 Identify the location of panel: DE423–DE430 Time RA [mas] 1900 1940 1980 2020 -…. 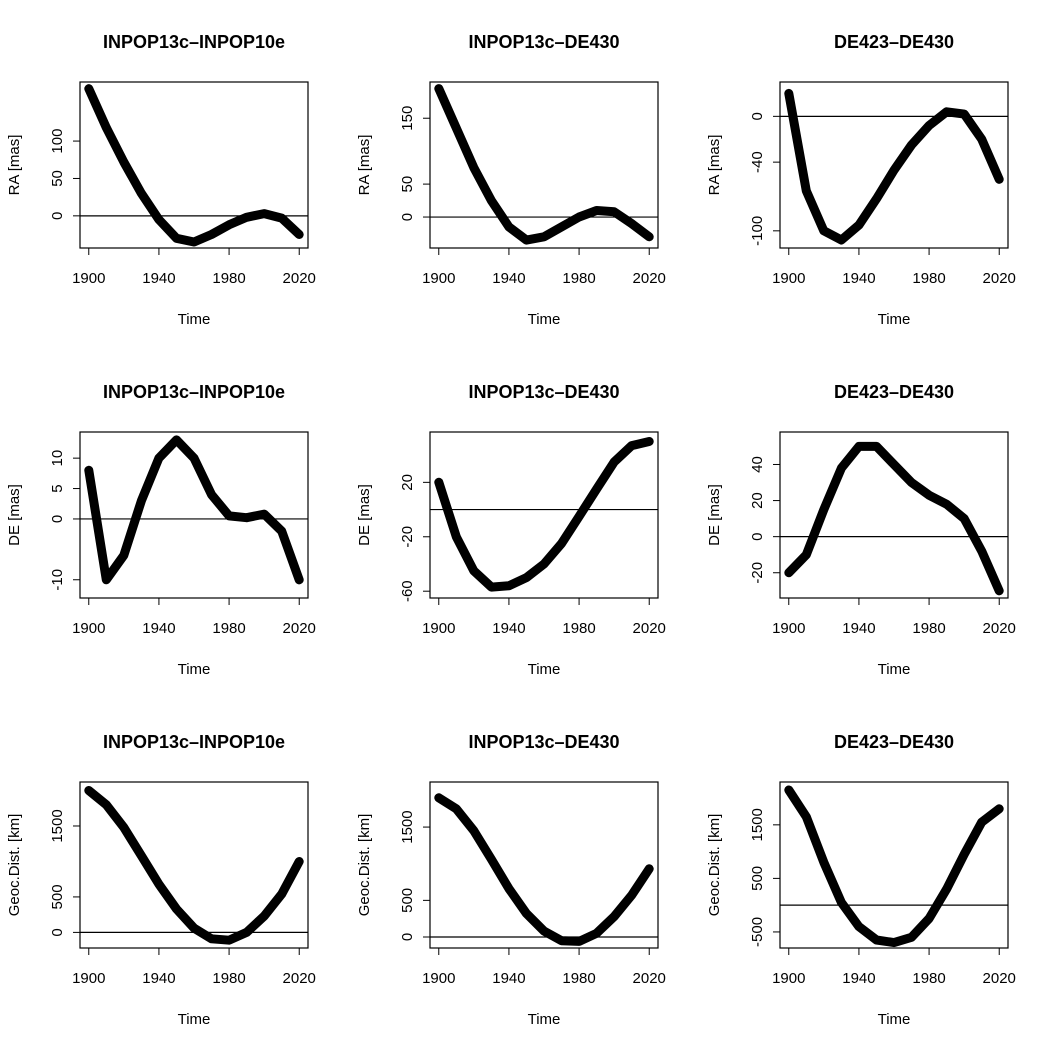
(861, 180).